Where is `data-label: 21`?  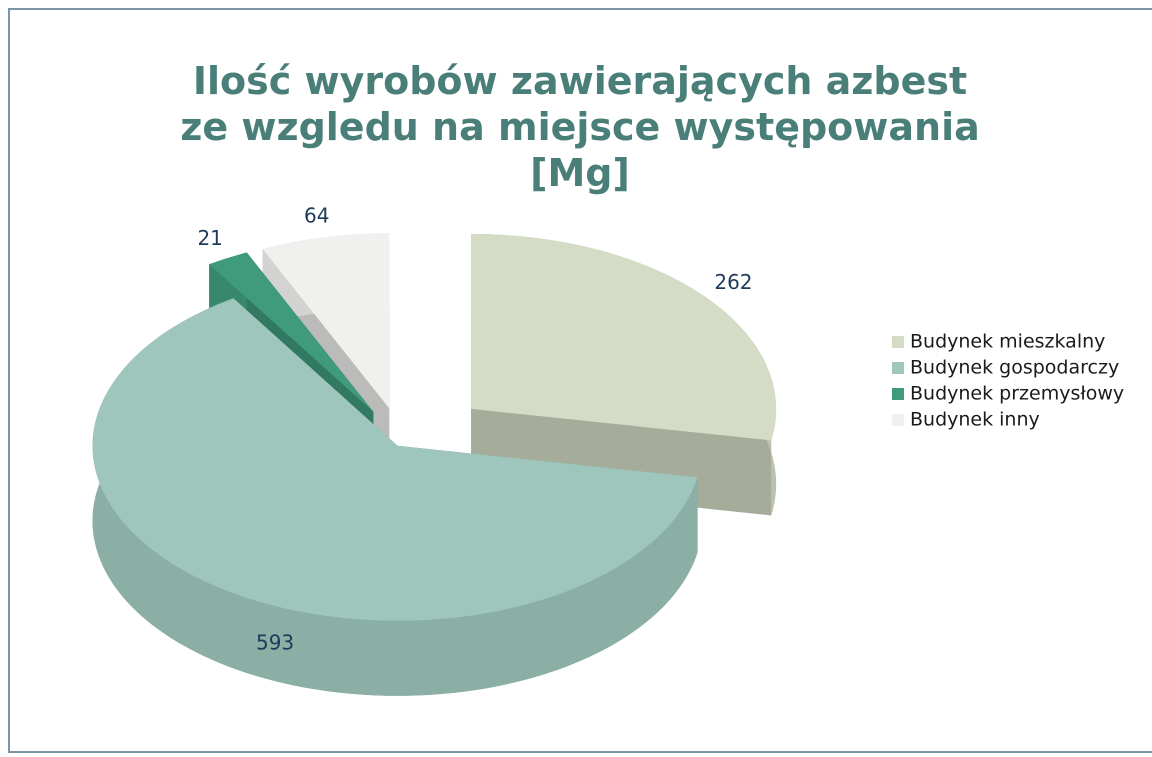 data-label: 21 is located at coordinates (209, 238).